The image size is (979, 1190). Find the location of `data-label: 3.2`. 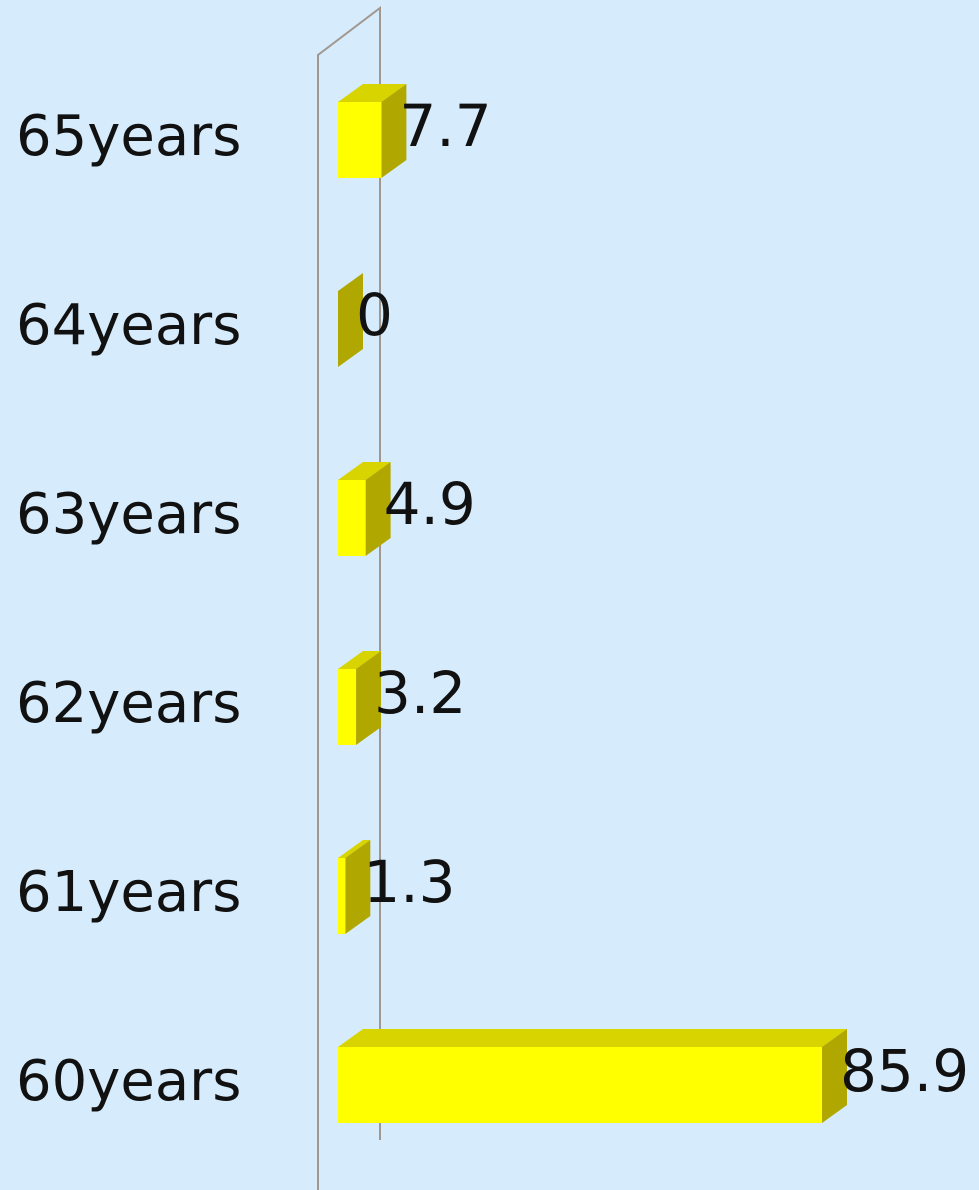

data-label: 3.2 is located at coordinates (420, 693).